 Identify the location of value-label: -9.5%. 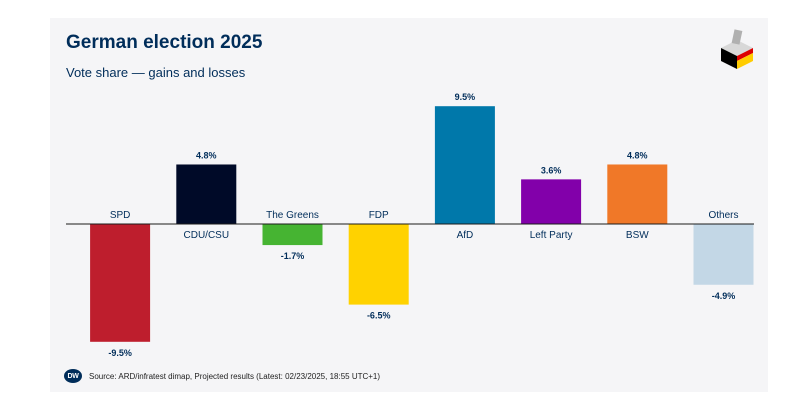
(120, 353).